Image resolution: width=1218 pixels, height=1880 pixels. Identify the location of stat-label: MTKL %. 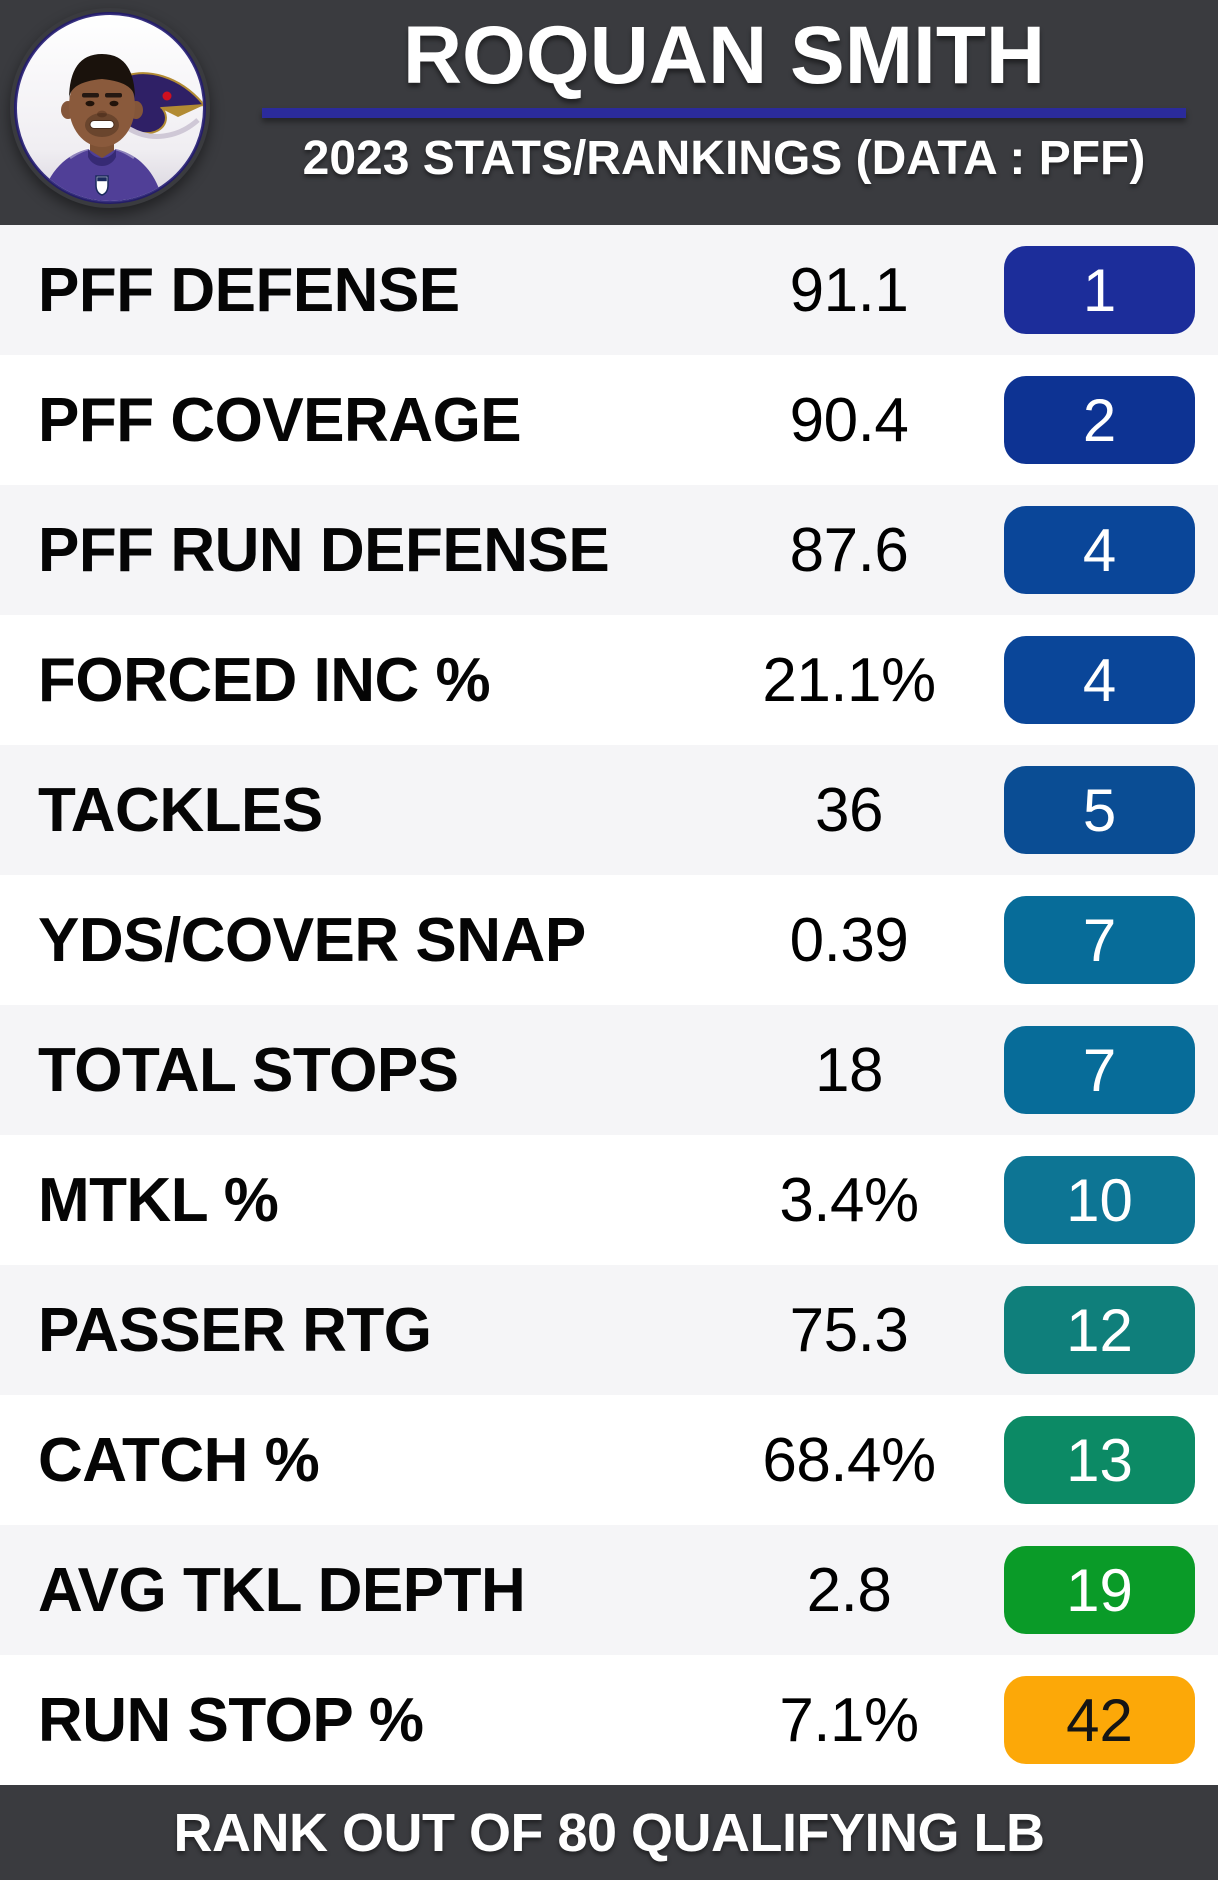
(158, 1200).